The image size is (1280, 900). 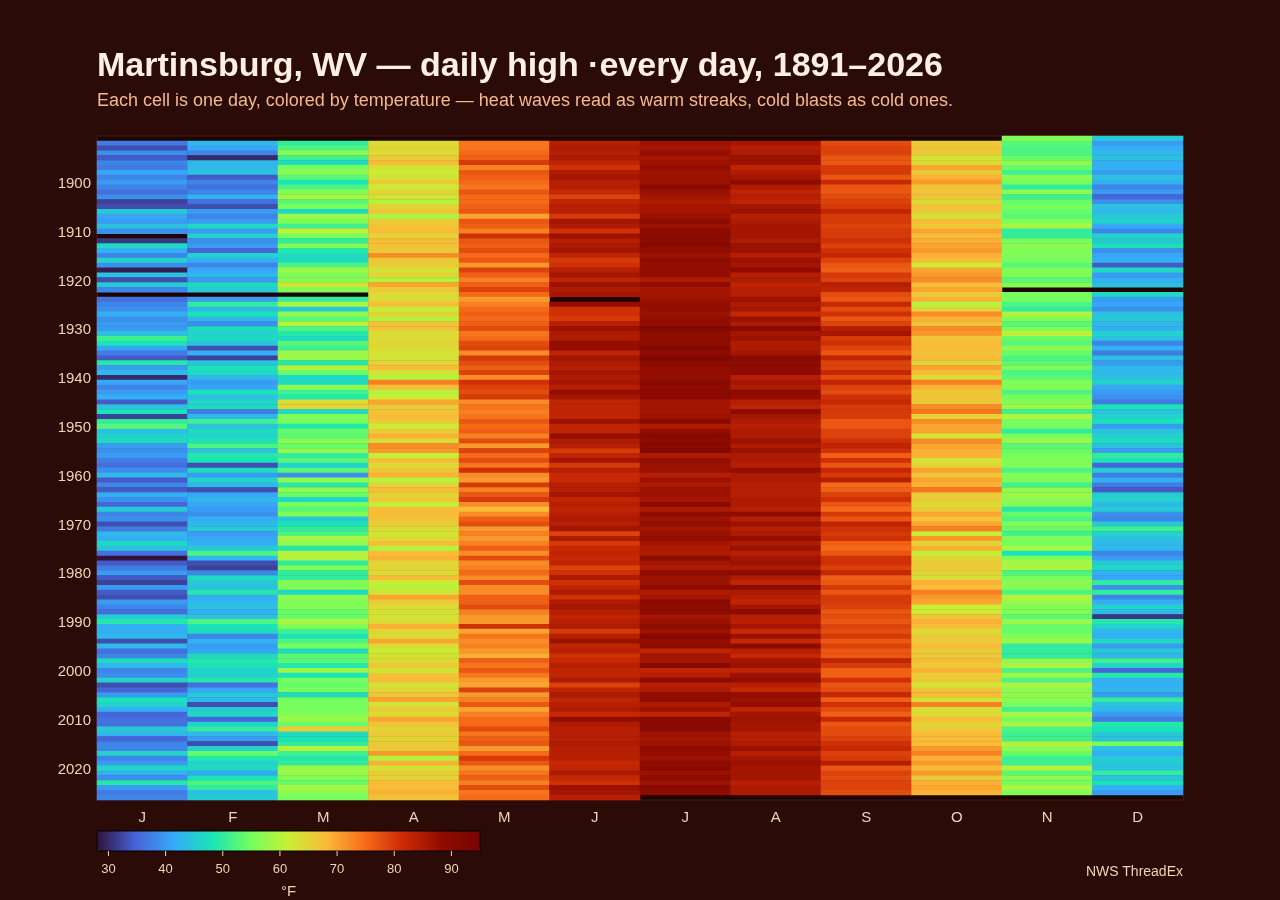 I want to click on color-bar-label: 40, so click(x=165, y=868).